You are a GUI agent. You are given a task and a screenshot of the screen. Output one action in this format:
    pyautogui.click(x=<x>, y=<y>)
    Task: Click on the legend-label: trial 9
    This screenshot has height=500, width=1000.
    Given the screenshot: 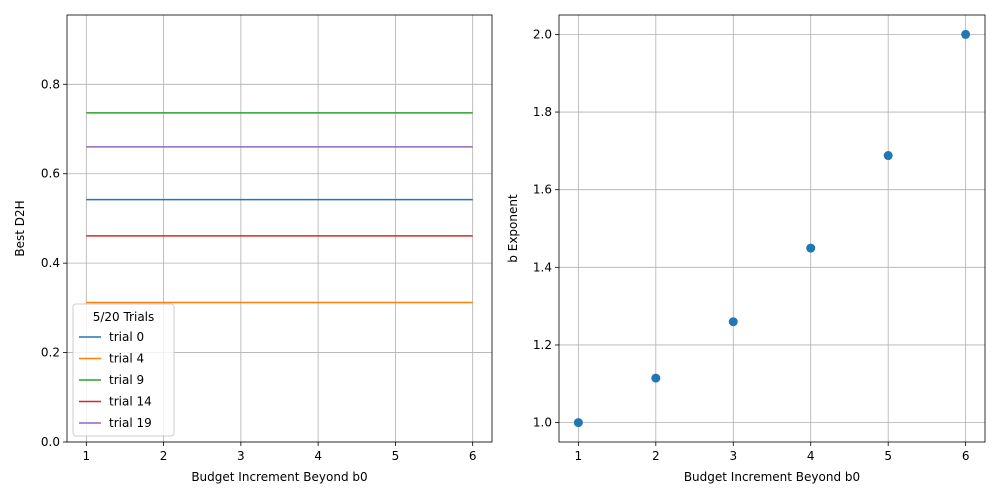 What is the action you would take?
    pyautogui.click(x=126, y=380)
    